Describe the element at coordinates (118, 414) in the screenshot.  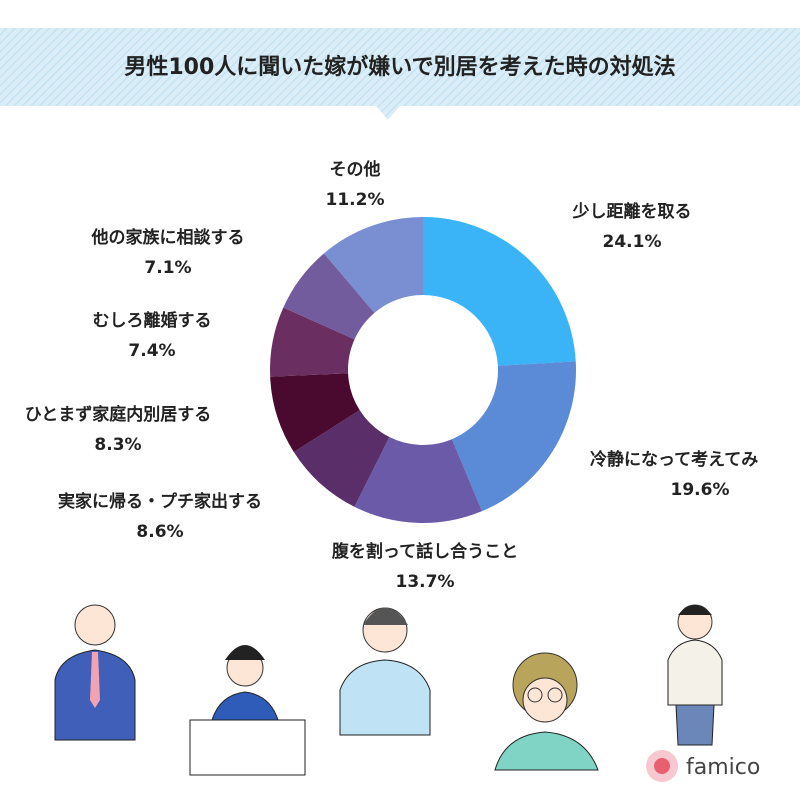
I see `category-label: ひとまず家庭内別居する` at that location.